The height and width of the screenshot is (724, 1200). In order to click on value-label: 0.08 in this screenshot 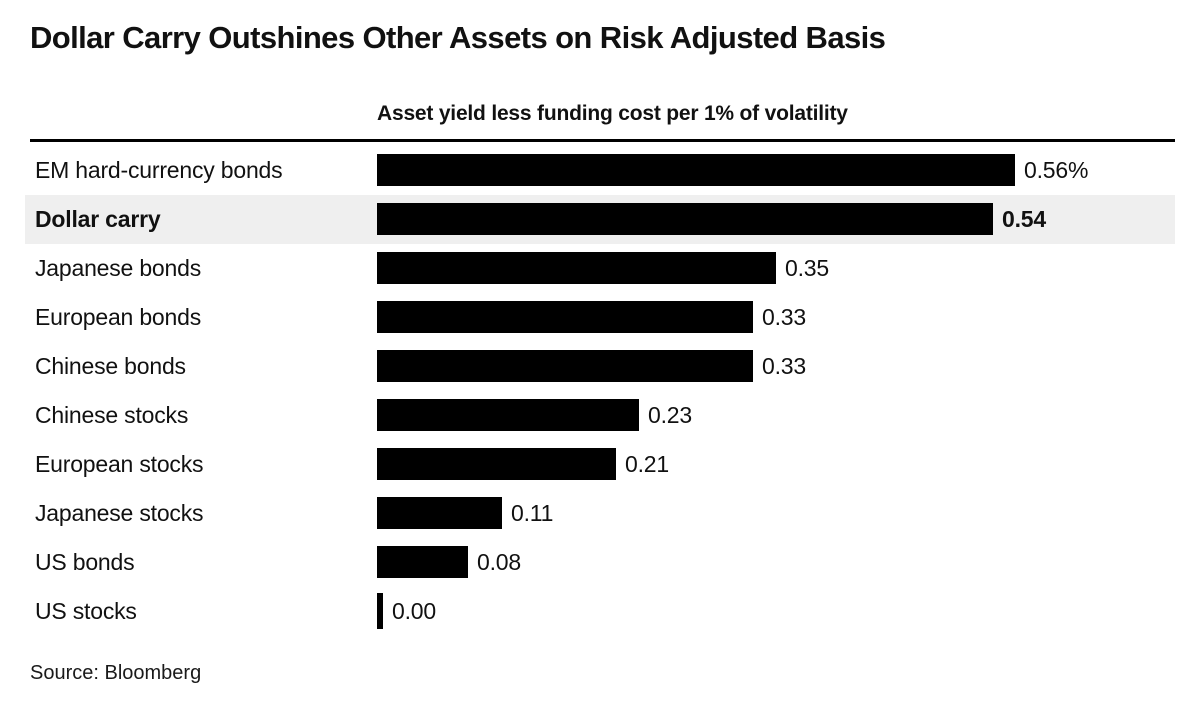, I will do `click(499, 561)`.